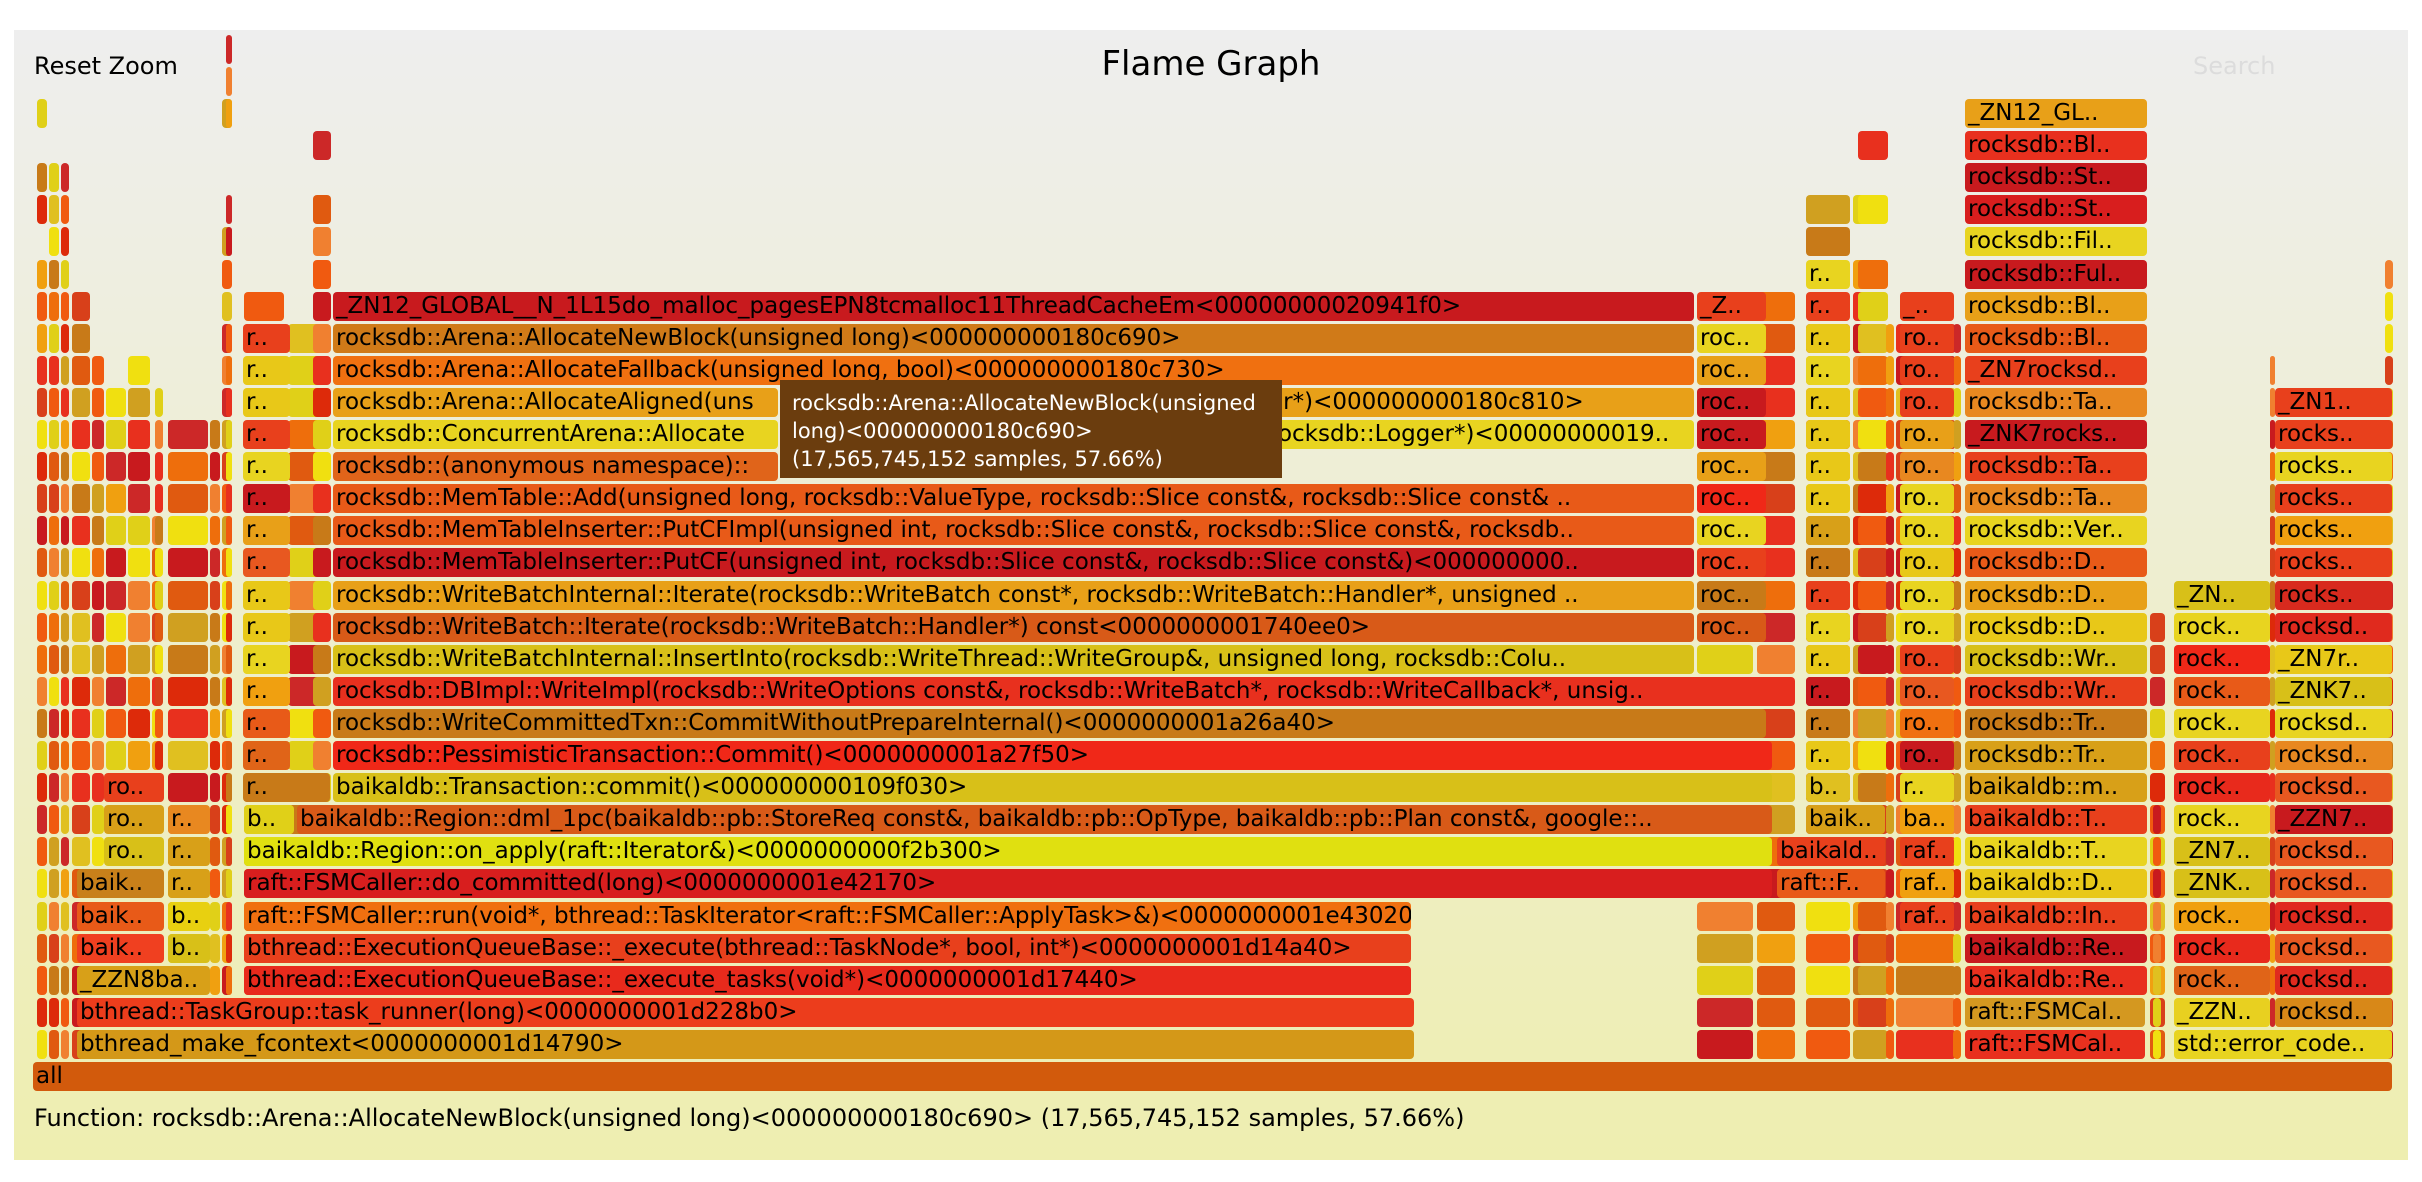  What do you see at coordinates (2056, 787) in the screenshot?
I see `flame-frame: baikaldb::m..` at bounding box center [2056, 787].